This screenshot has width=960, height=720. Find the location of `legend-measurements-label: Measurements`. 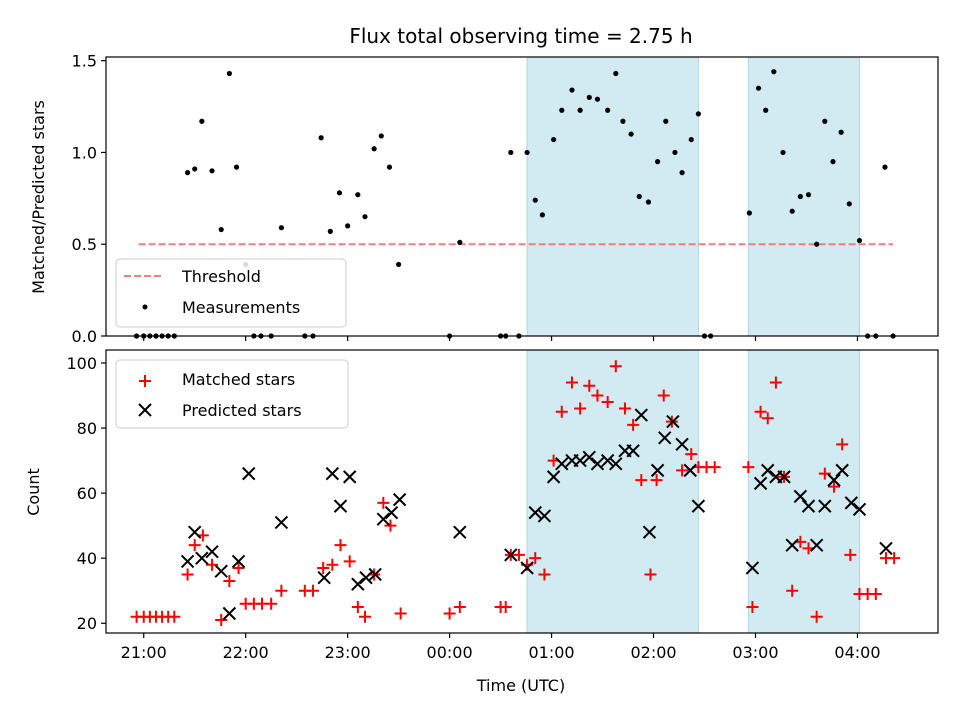

legend-measurements-label: Measurements is located at coordinates (241, 307).